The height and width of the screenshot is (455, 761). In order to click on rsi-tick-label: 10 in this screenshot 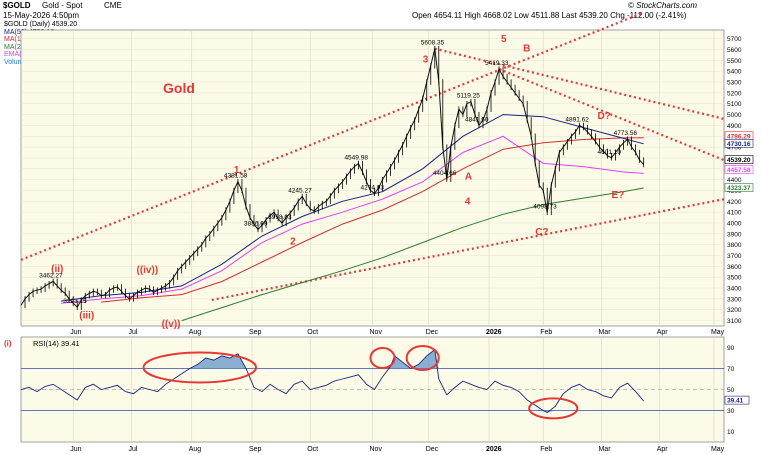, I will do `click(731, 432)`.